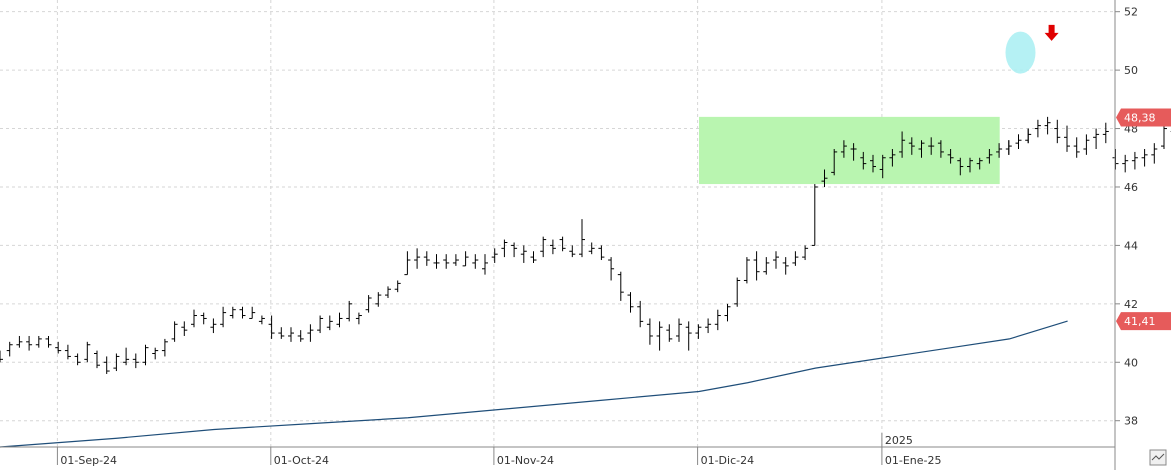 The width and height of the screenshot is (1171, 470). Describe the element at coordinates (1131, 70) in the screenshot. I see `y-tick-label: 50` at that location.